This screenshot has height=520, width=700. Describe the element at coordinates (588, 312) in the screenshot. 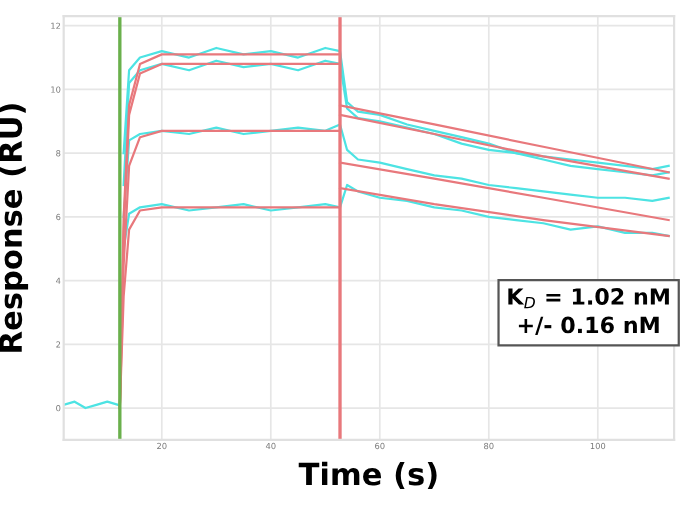

I see `annotation: K$_{D}$ = 1.02 nM +/- 0.16 nM` at that location.